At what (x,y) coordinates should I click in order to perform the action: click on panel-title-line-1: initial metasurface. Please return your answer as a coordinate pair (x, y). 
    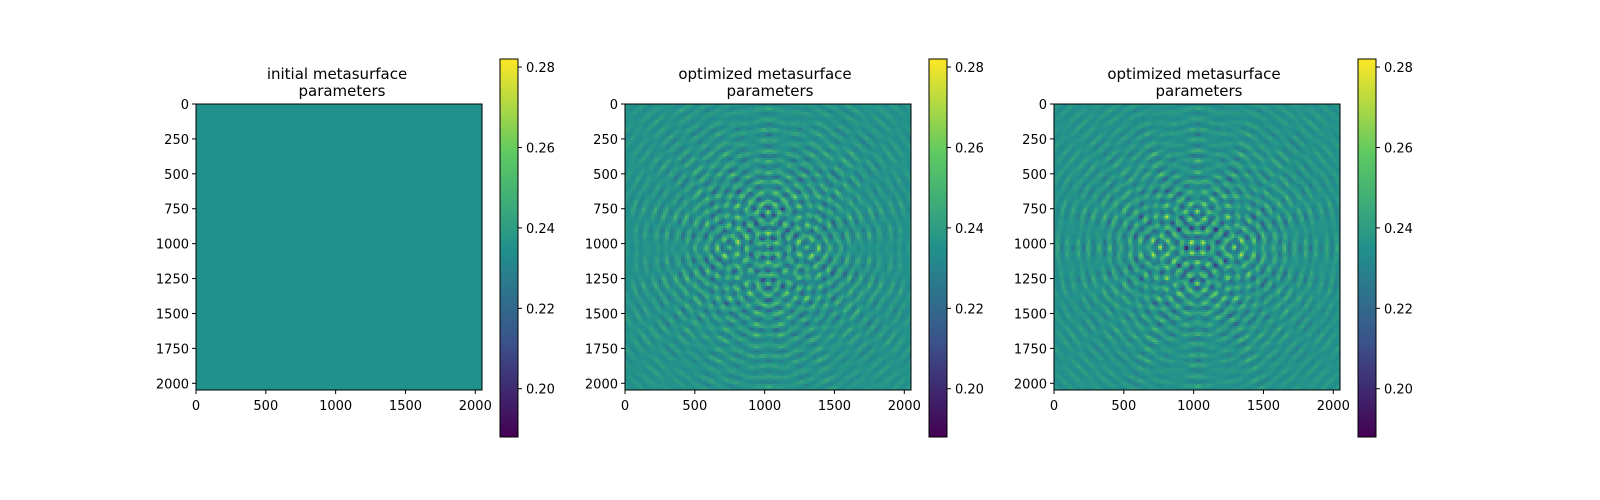
    Looking at the image, I should click on (337, 74).